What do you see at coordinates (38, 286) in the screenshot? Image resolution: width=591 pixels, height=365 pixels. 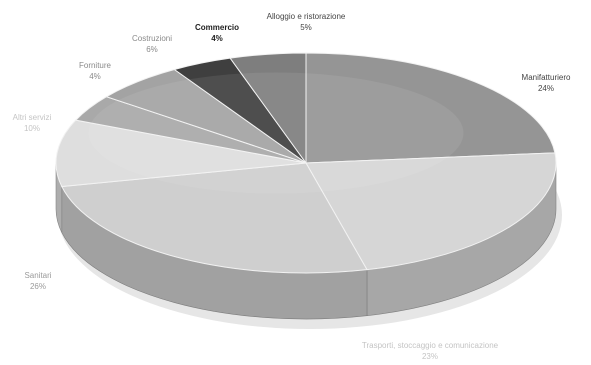 I see `slice-value-2: 26%` at bounding box center [38, 286].